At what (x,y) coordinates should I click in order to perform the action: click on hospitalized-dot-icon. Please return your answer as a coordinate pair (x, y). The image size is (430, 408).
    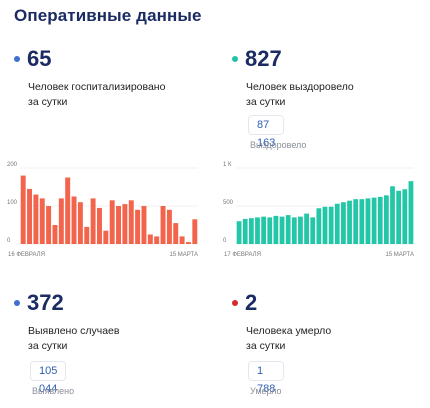
    Looking at the image, I should click on (17, 59).